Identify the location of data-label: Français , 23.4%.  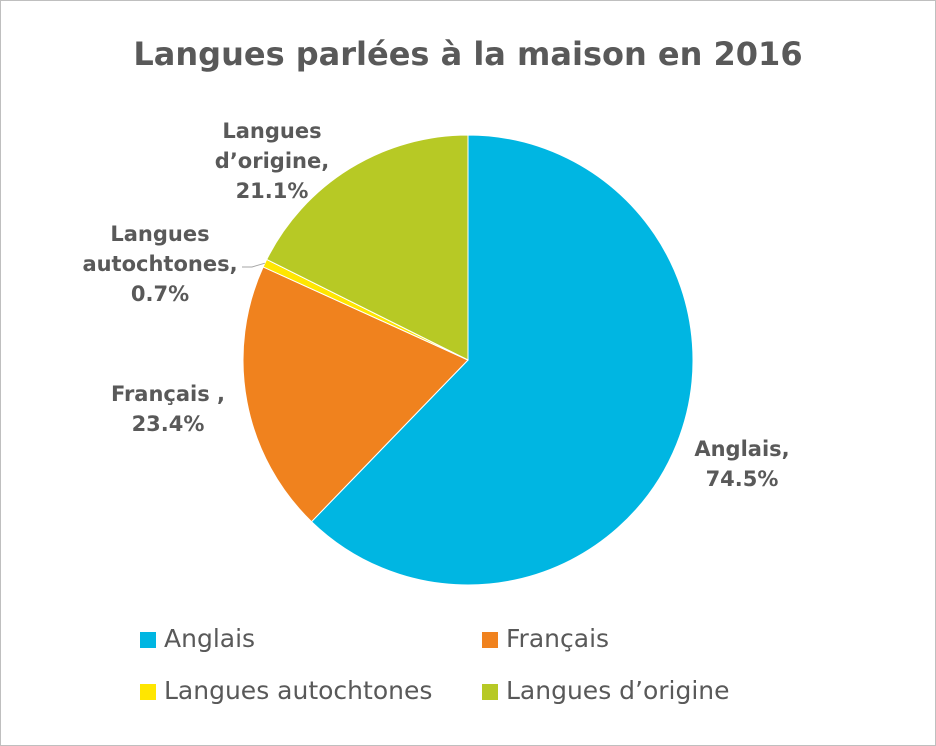
(168, 409).